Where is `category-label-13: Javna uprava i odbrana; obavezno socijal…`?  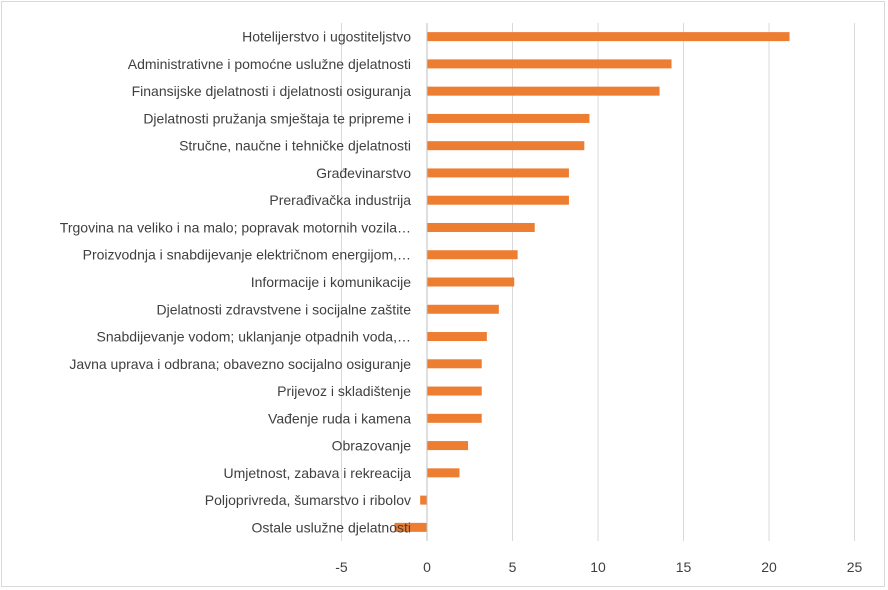 category-label-13: Javna uprava i odbrana; obavezno socijal… is located at coordinates (240, 364).